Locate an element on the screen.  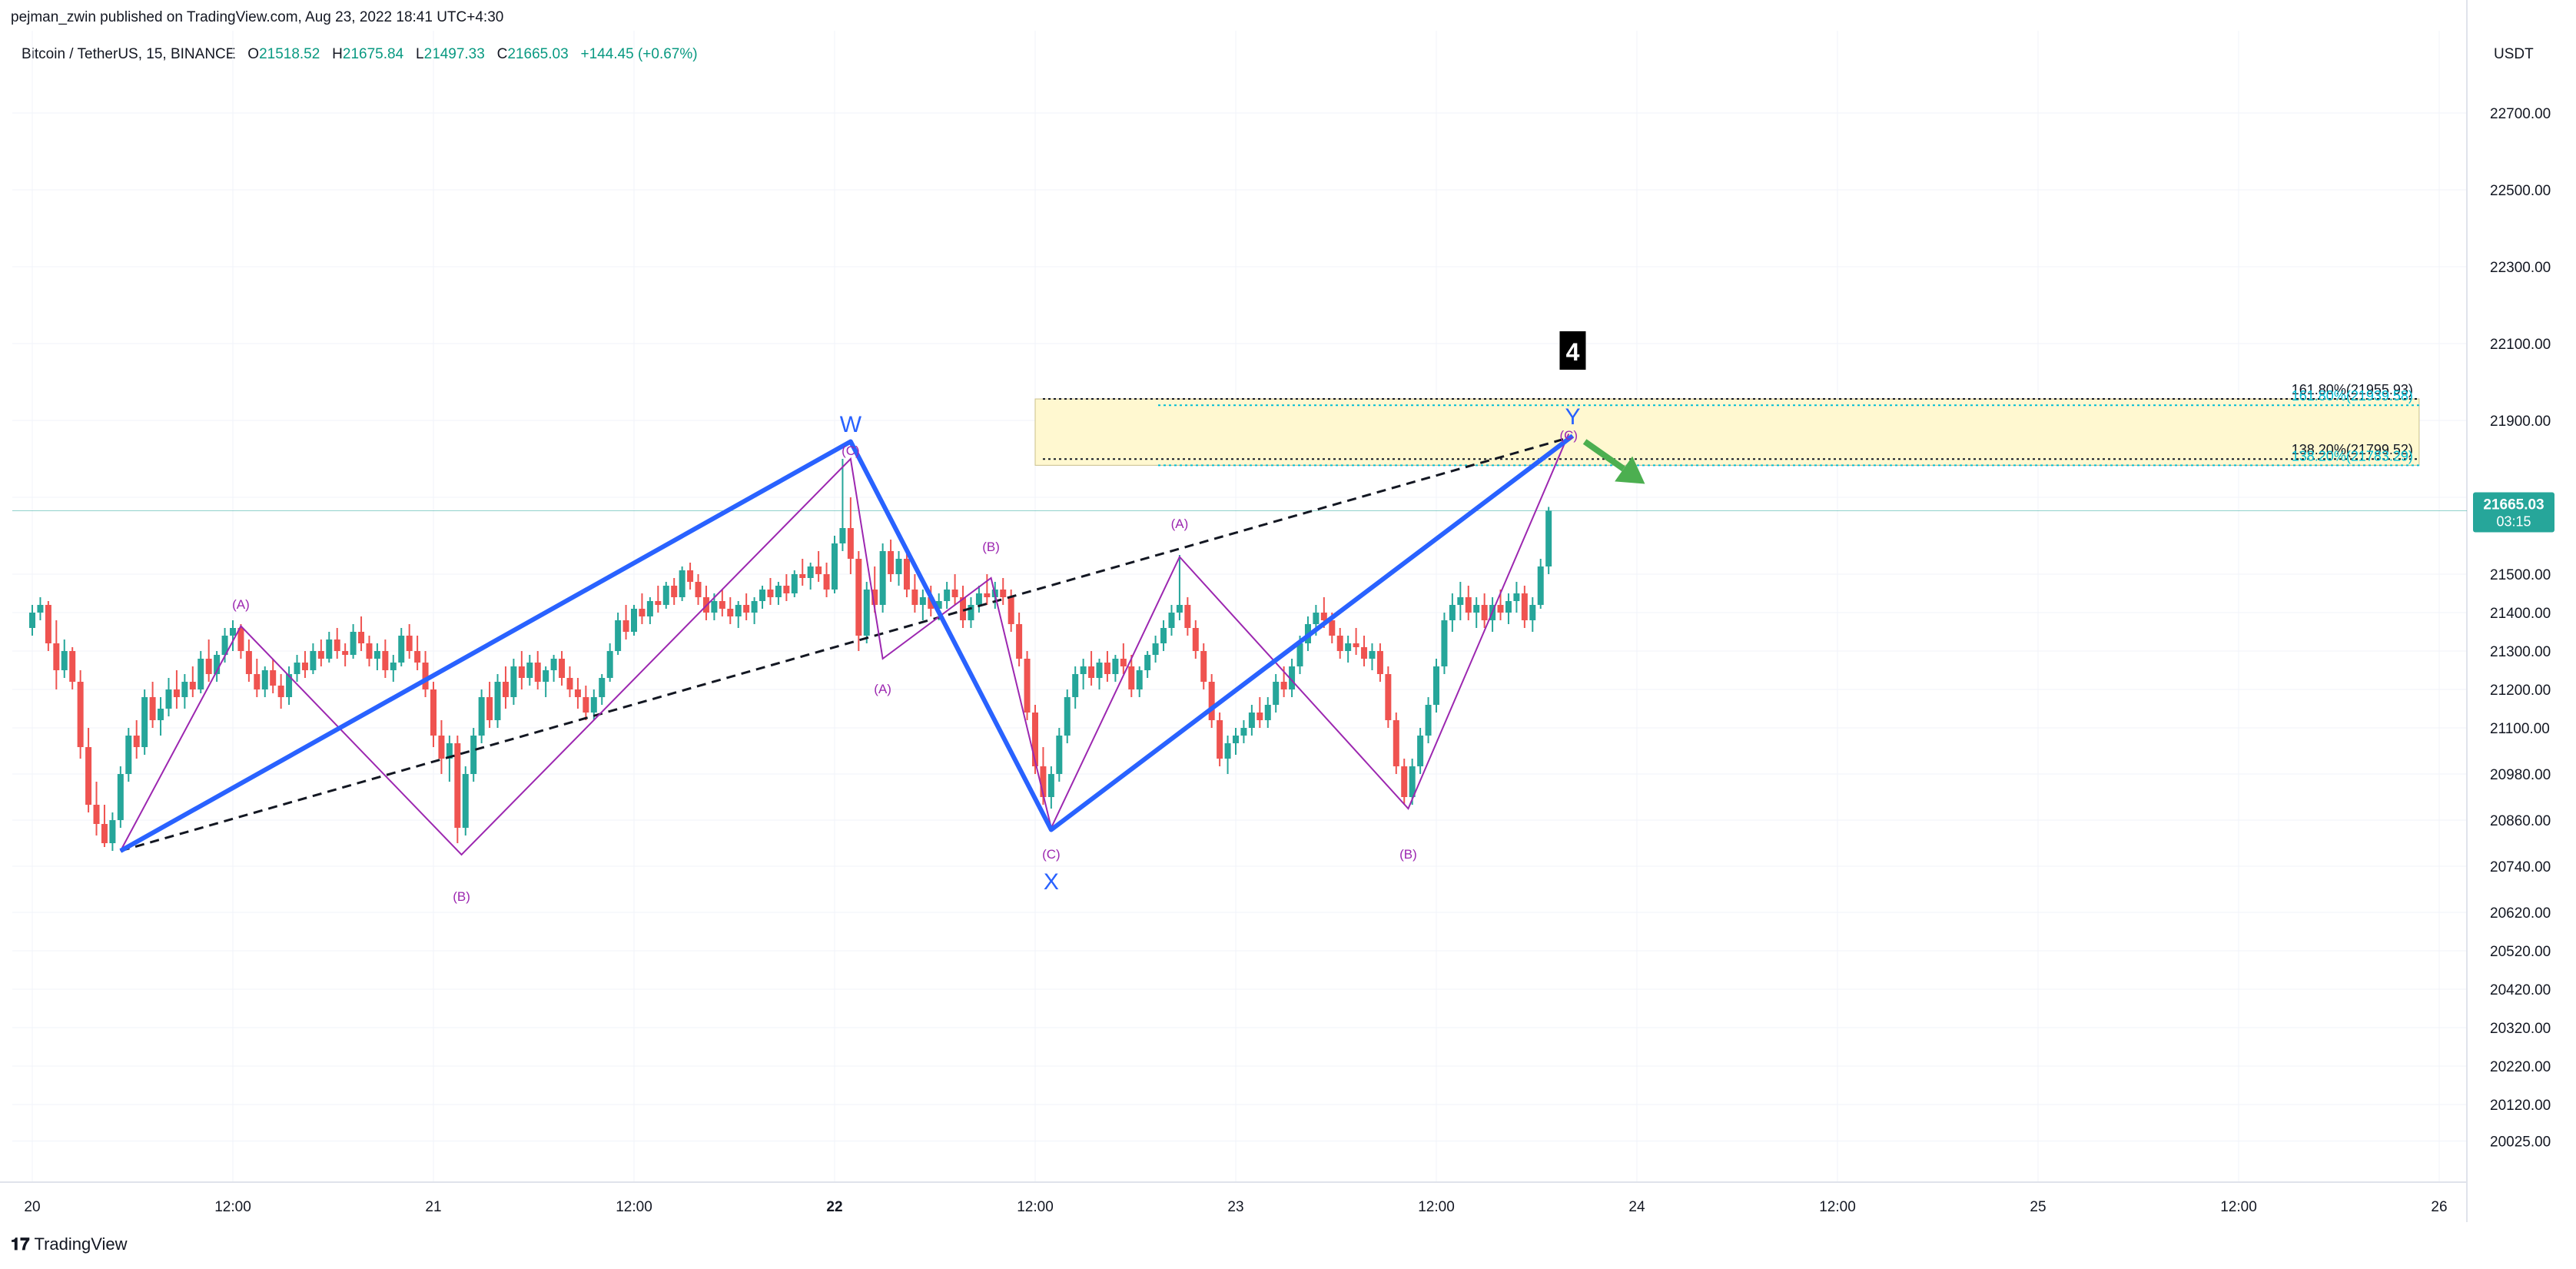
price-tick-label: 22100.00 is located at coordinates (2520, 345).